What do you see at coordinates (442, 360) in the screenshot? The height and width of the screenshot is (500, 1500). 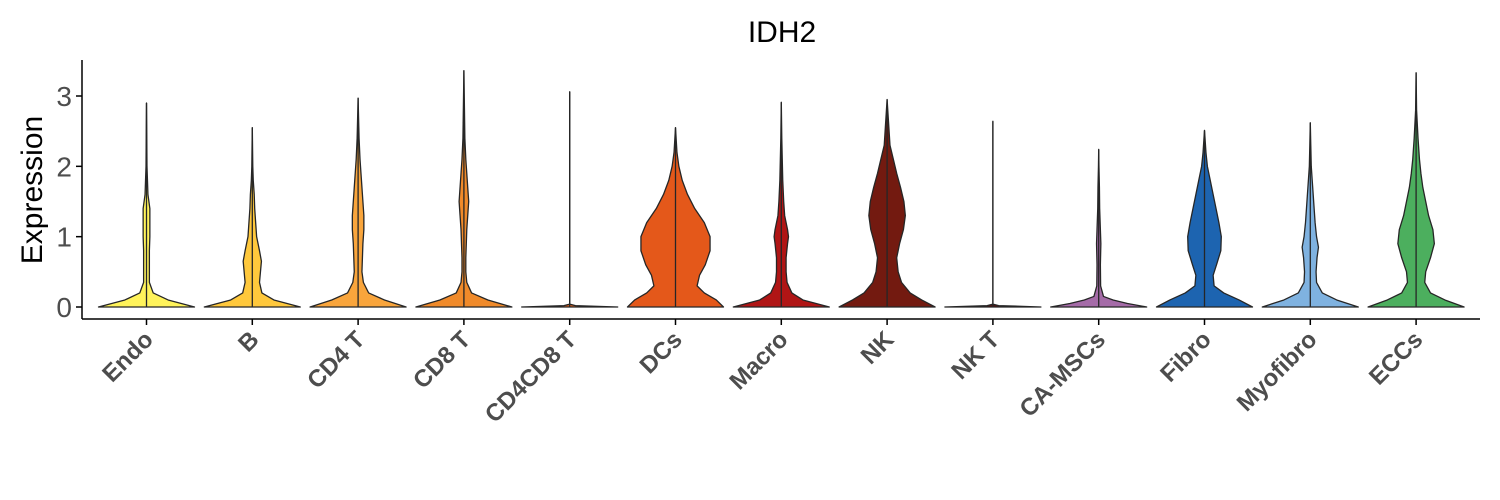 I see `x-tick-label: CD8 T` at bounding box center [442, 360].